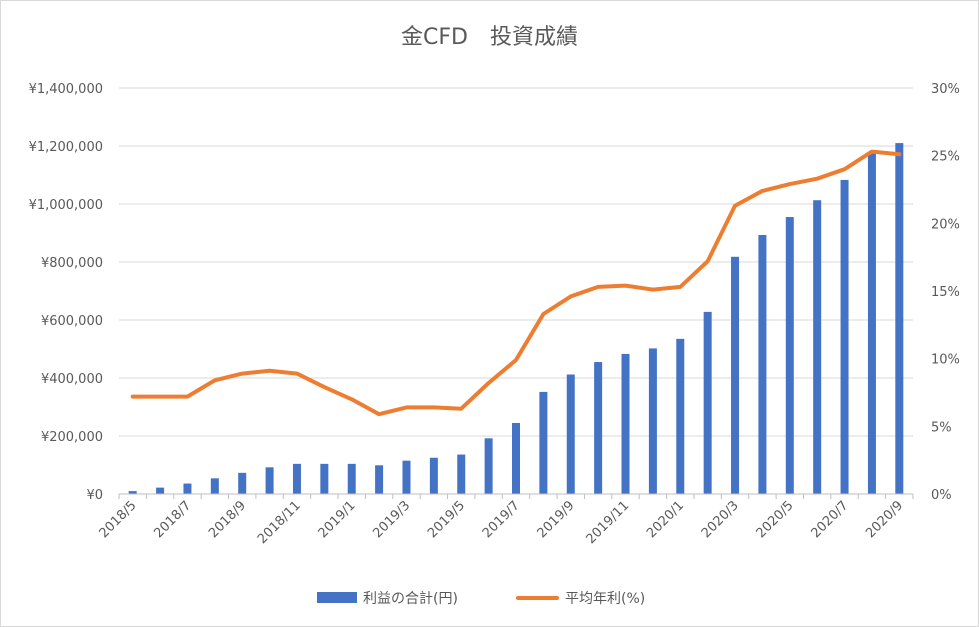 Image resolution: width=979 pixels, height=627 pixels. What do you see at coordinates (66, 147) in the screenshot?
I see `left-axis-tick-label: ¥1,200,000` at bounding box center [66, 147].